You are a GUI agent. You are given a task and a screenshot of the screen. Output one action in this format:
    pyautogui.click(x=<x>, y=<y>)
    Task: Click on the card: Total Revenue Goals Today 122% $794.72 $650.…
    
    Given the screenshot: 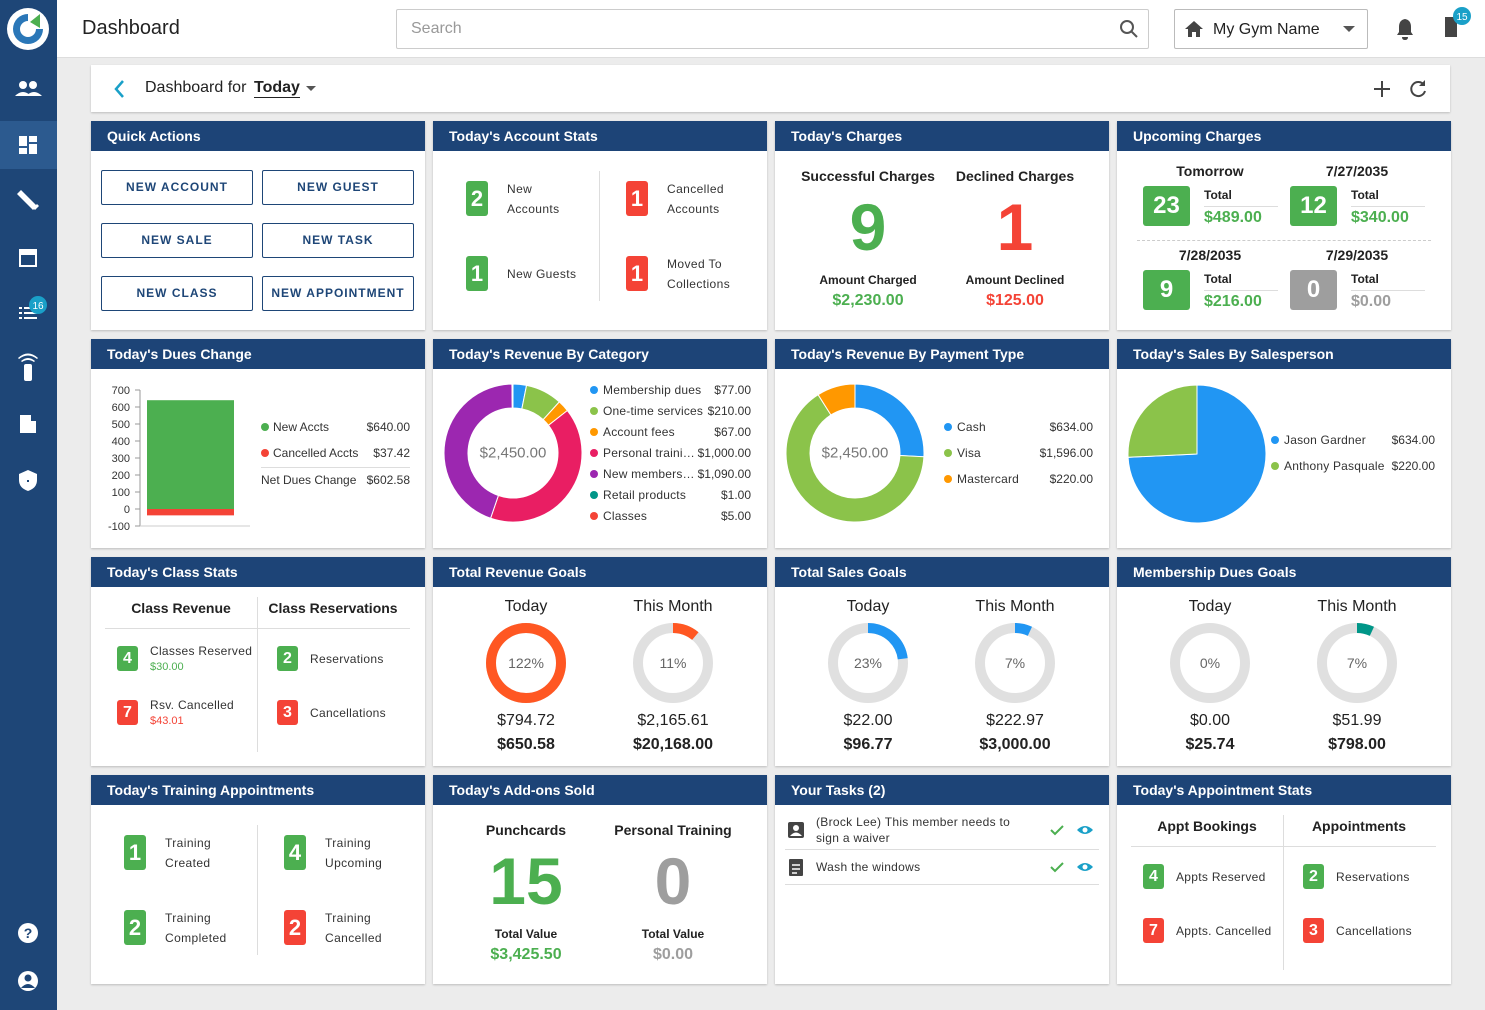 What is the action you would take?
    pyautogui.click(x=600, y=661)
    